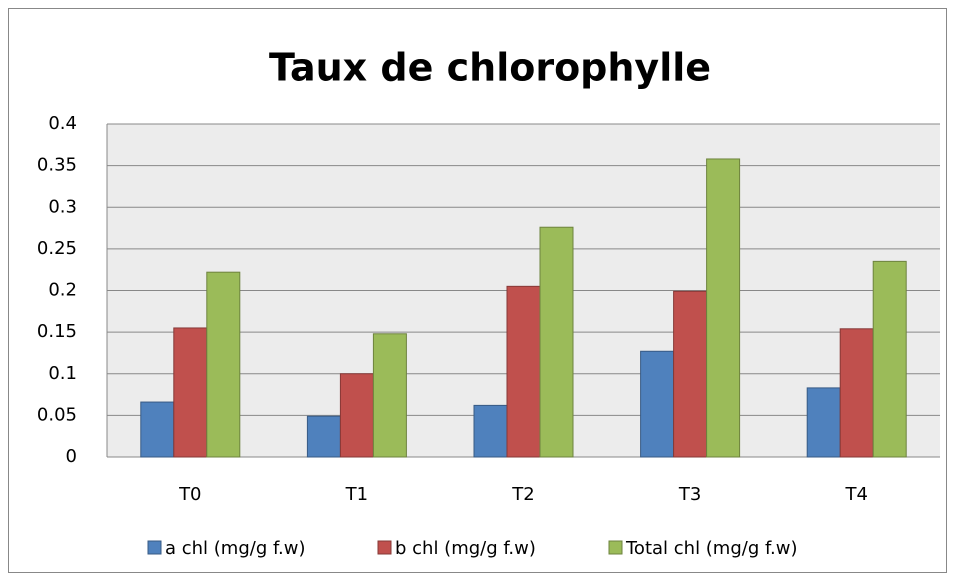  Describe the element at coordinates (57, 414) in the screenshot. I see `y-tick-label: 0.05` at that location.